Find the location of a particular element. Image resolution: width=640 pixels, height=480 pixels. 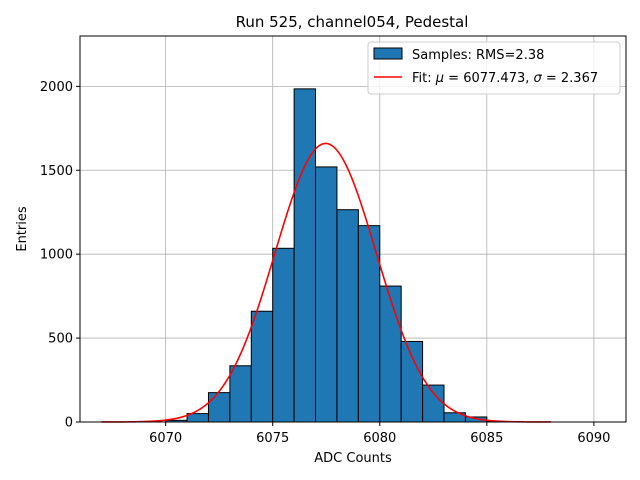

chart-title: Run 525, channel054, Pedestal is located at coordinates (352, 22).